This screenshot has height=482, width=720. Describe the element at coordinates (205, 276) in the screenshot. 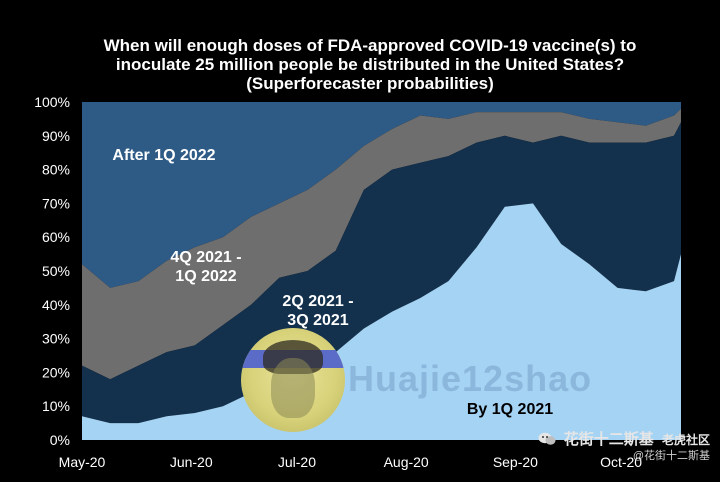

I see `area-label-q4-2021-1q-2022: 1Q 2022` at that location.